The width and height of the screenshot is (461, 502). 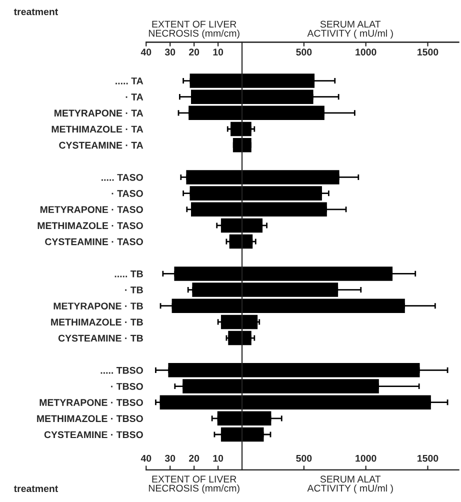 What do you see at coordinates (98, 129) in the screenshot?
I see `y-tick-label: METHIMAZOLE · TA` at bounding box center [98, 129].